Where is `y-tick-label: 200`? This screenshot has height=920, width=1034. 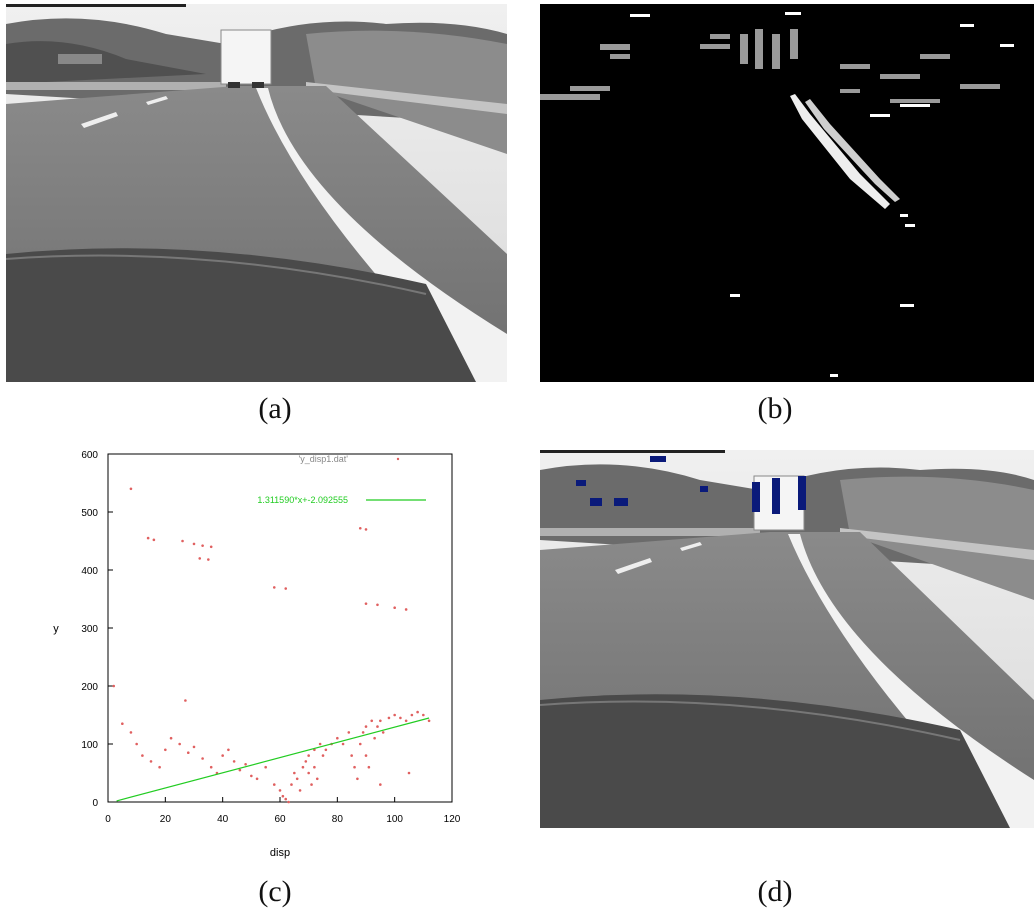 y-tick-label: 200 is located at coordinates (89, 687).